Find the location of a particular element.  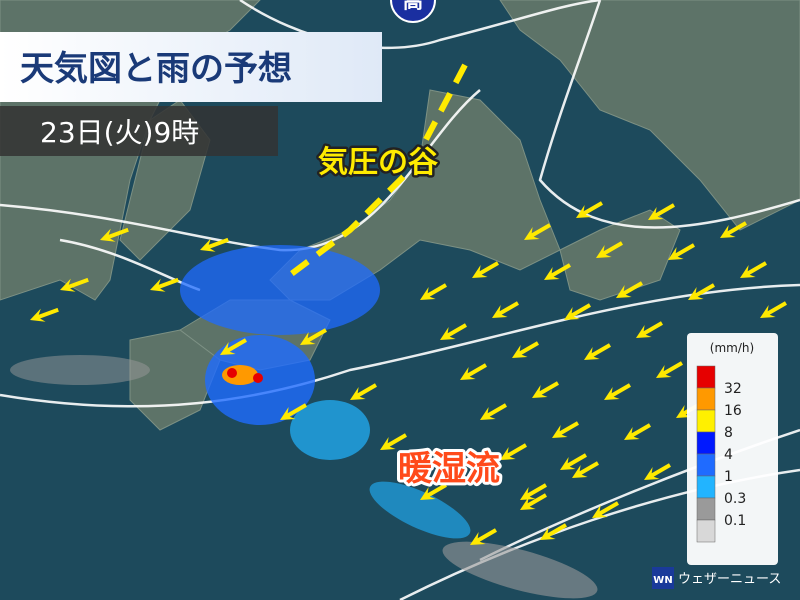

warm-flow-label: 暖湿流 is located at coordinates (449, 469).